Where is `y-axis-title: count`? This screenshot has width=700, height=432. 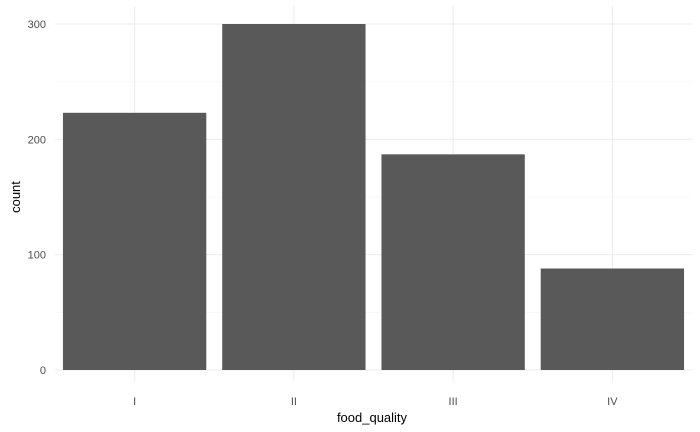 y-axis-title: count is located at coordinates (15, 197).